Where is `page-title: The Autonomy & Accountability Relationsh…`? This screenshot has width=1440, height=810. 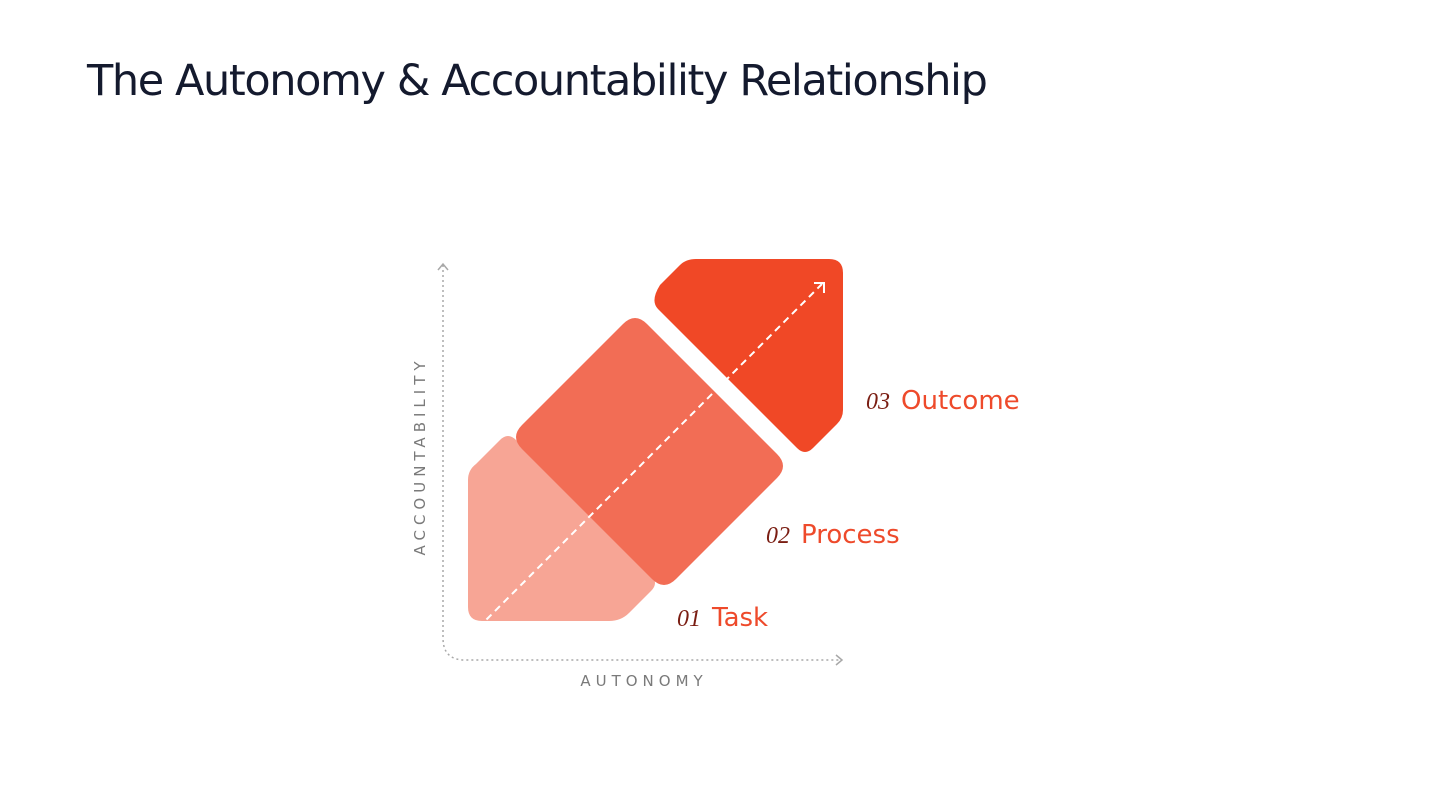 page-title: The Autonomy & Accountability Relationsh… is located at coordinates (537, 81).